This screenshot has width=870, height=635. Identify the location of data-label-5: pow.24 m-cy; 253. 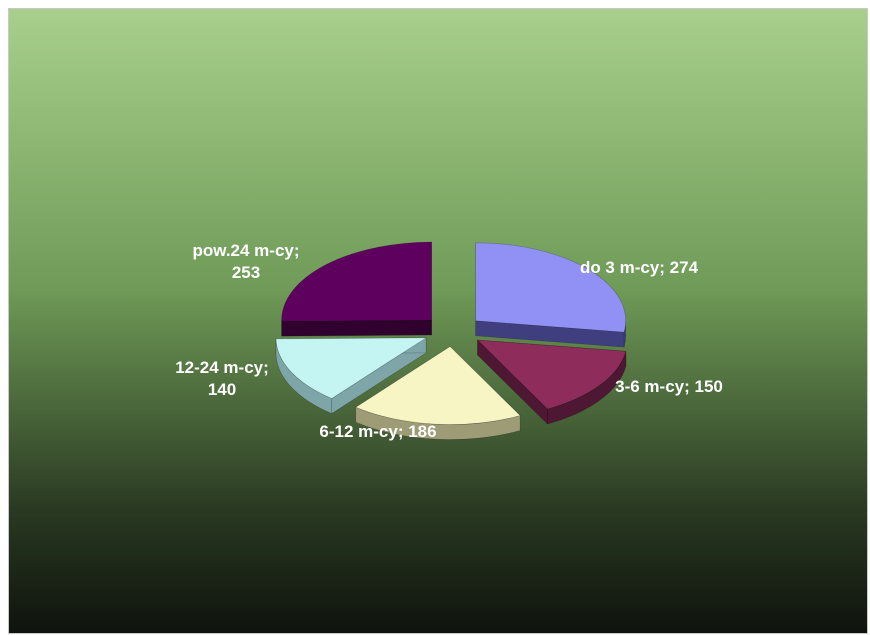
(245, 261).